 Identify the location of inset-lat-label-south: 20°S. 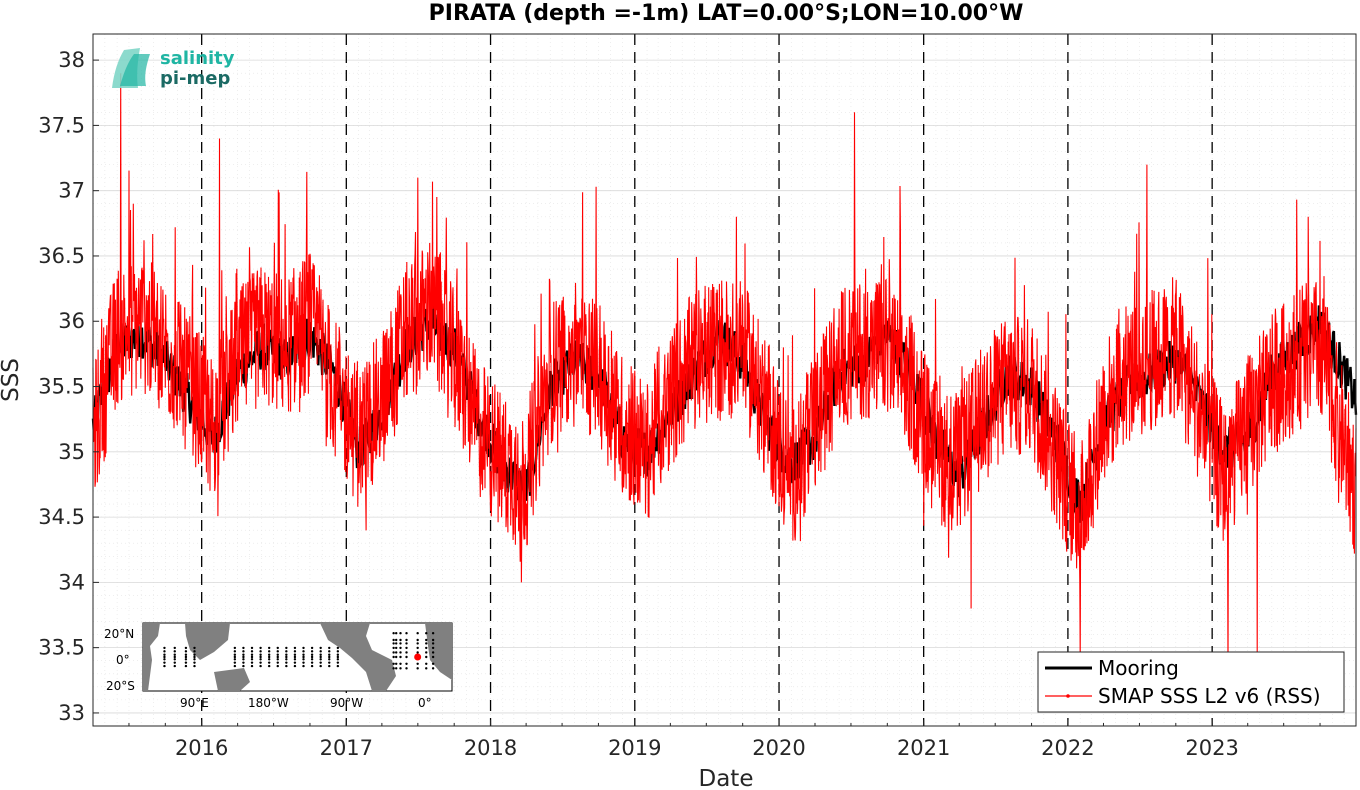
(120, 686).